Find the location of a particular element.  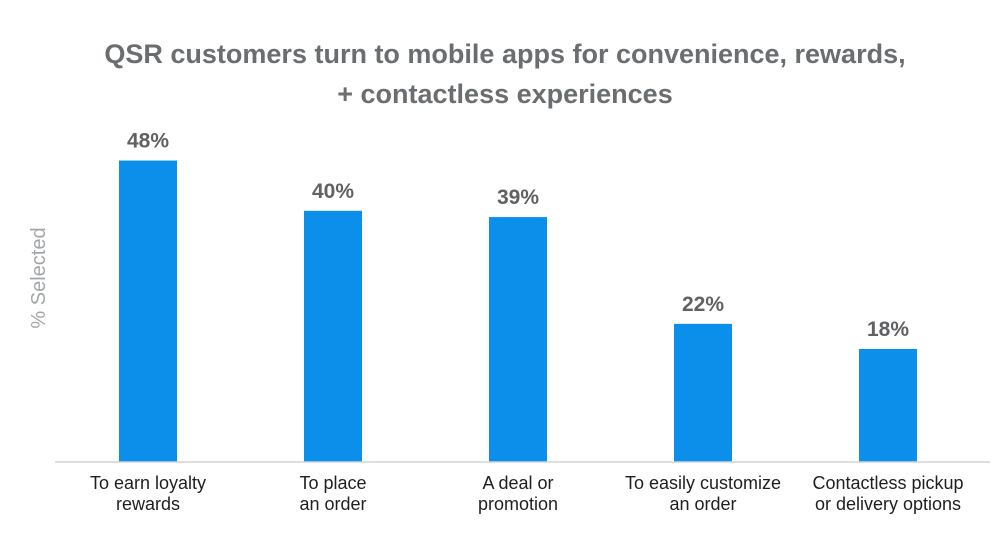

data-label-1: 48% is located at coordinates (148, 141).